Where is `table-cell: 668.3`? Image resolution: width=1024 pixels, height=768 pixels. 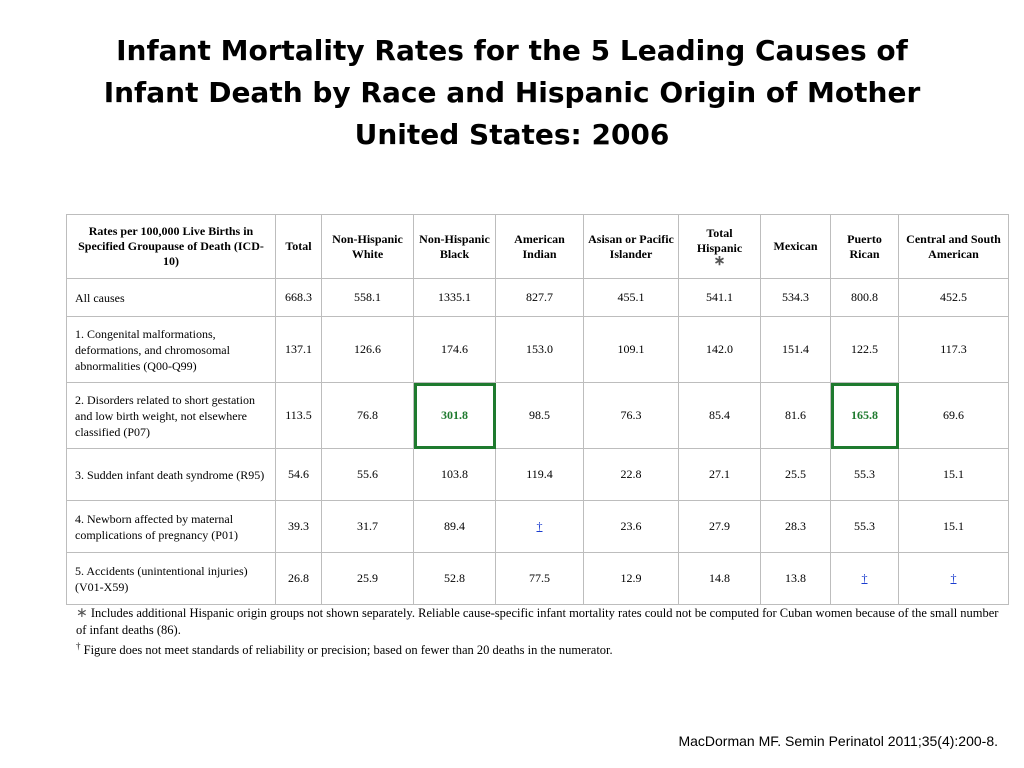
table-cell: 668.3 is located at coordinates (298, 297).